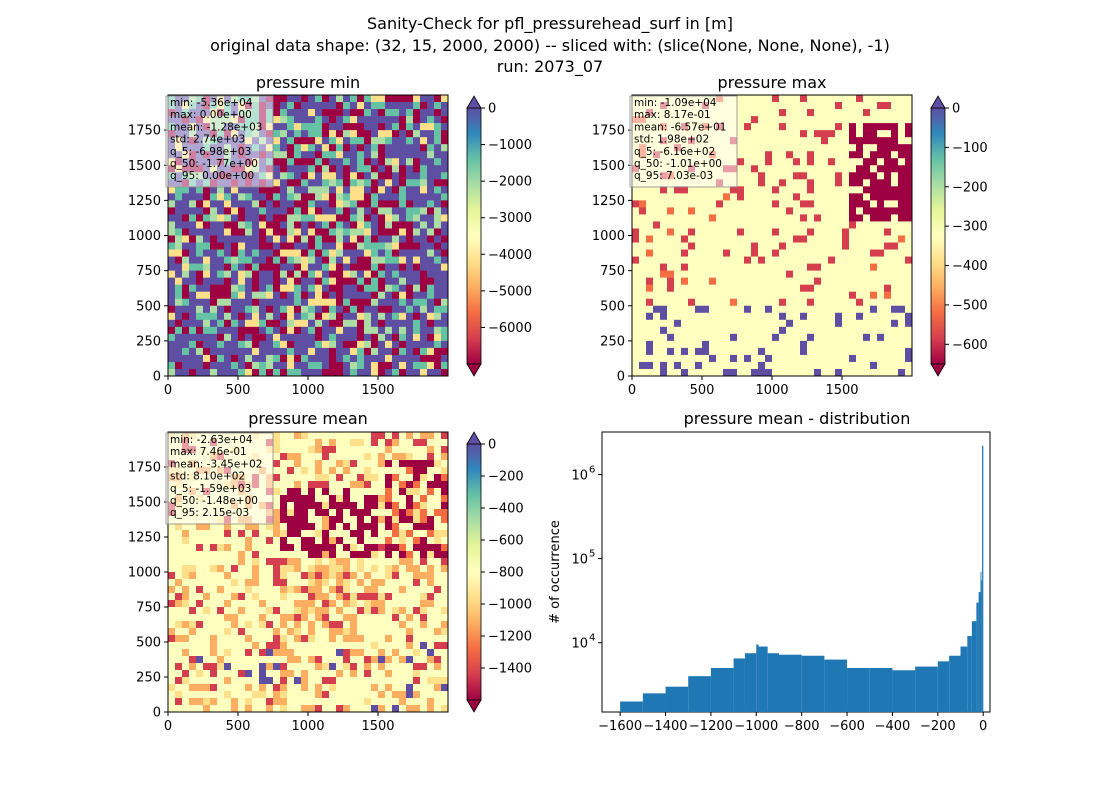 The height and width of the screenshot is (800, 1100). I want to click on y-tick-label: 500, so click(612, 306).